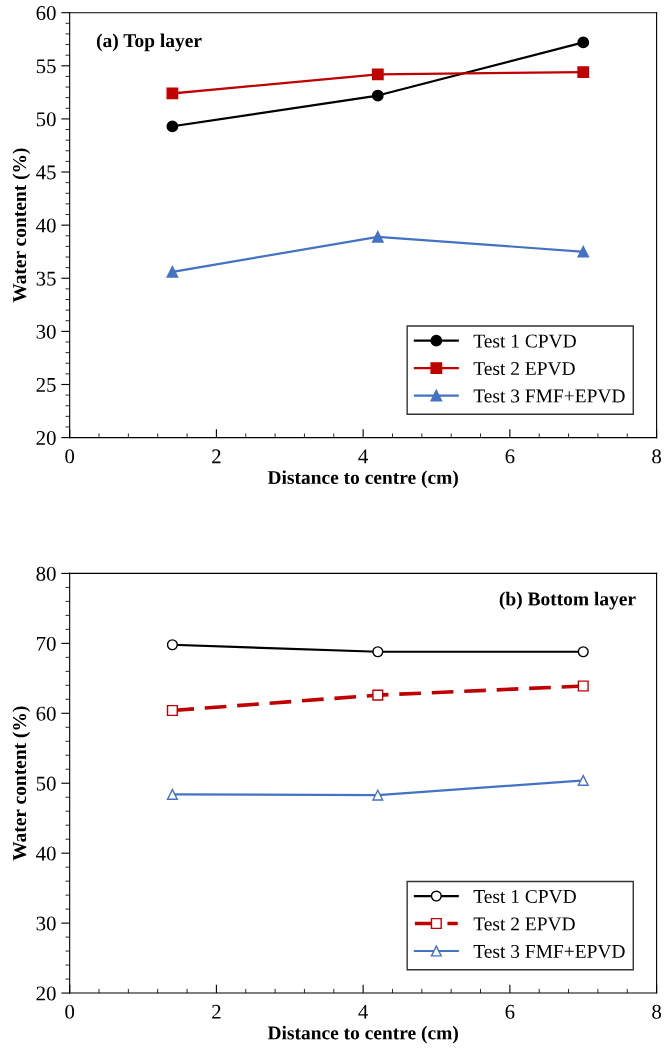 The width and height of the screenshot is (670, 1057). What do you see at coordinates (46, 278) in the screenshot?
I see `y-tick-label: 35` at bounding box center [46, 278].